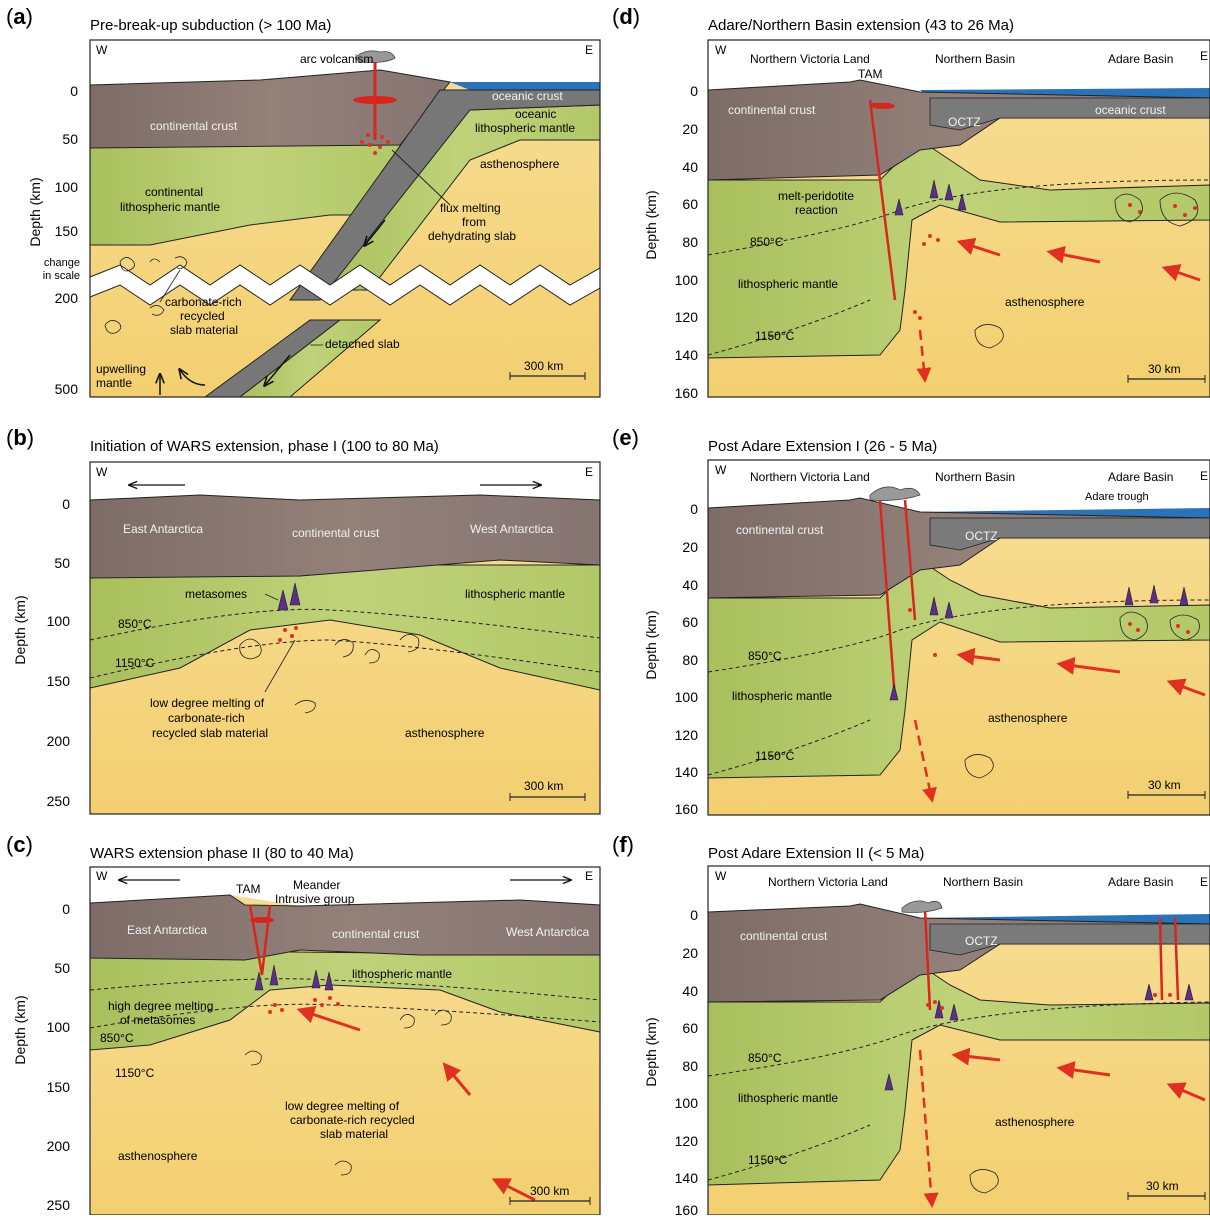  Describe the element at coordinates (687, 1141) in the screenshot. I see `tick-f-6: 120` at that location.